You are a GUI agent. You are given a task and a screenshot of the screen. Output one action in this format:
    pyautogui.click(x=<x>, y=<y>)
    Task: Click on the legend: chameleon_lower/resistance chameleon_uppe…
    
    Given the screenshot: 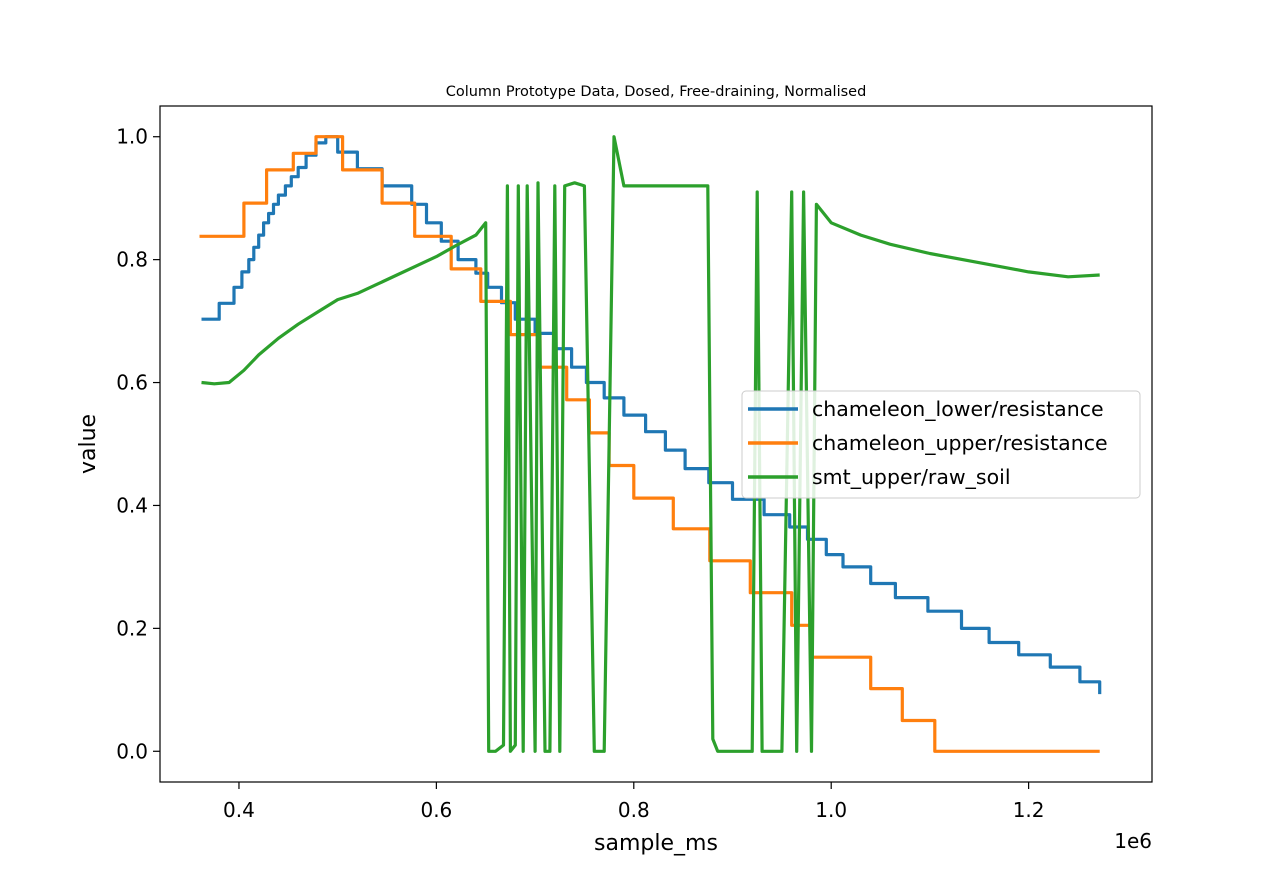 What is the action you would take?
    pyautogui.click(x=941, y=444)
    